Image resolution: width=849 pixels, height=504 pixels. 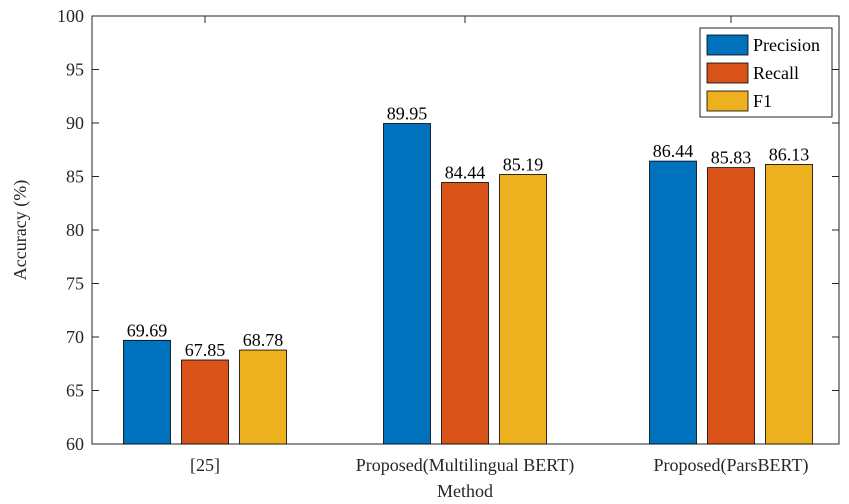 I want to click on data-label: 86.44, so click(x=673, y=151).